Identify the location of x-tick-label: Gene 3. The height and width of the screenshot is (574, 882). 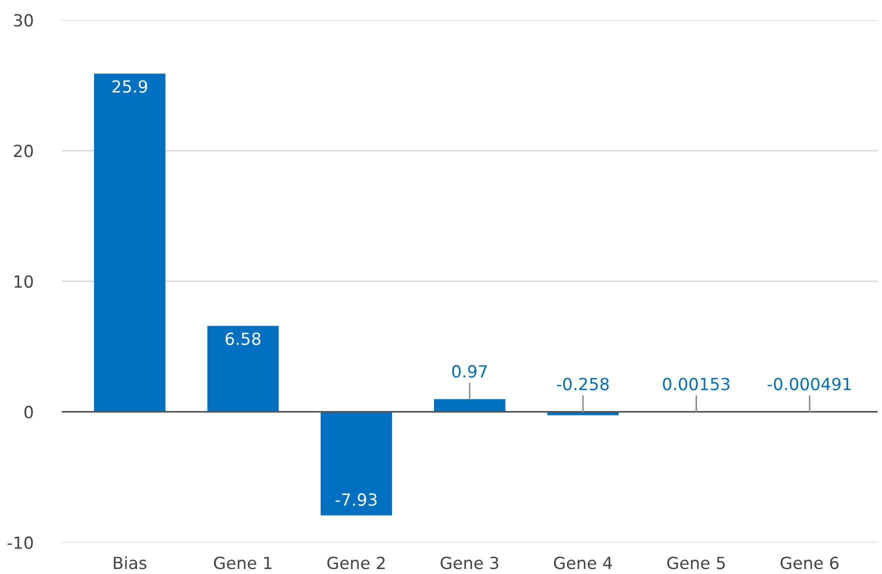
(469, 563).